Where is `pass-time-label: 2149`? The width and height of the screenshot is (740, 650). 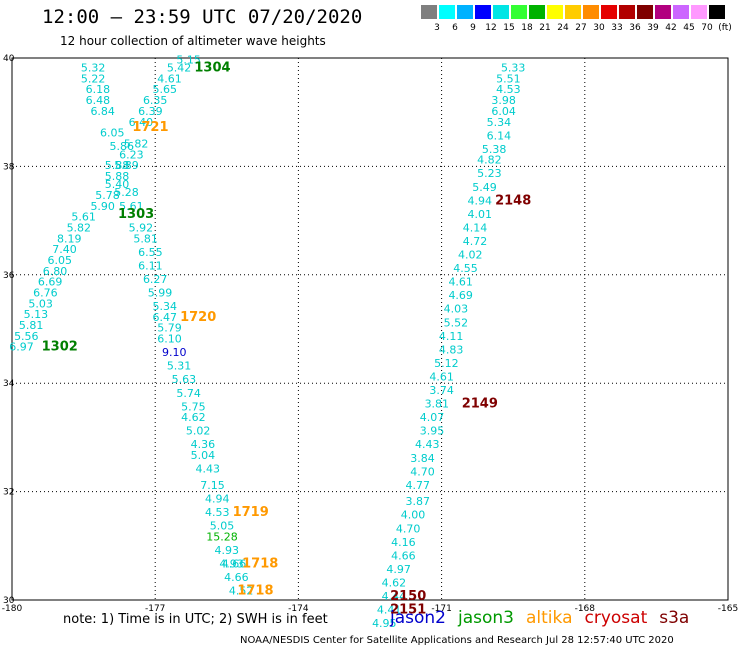 pass-time-label: 2149 is located at coordinates (480, 404).